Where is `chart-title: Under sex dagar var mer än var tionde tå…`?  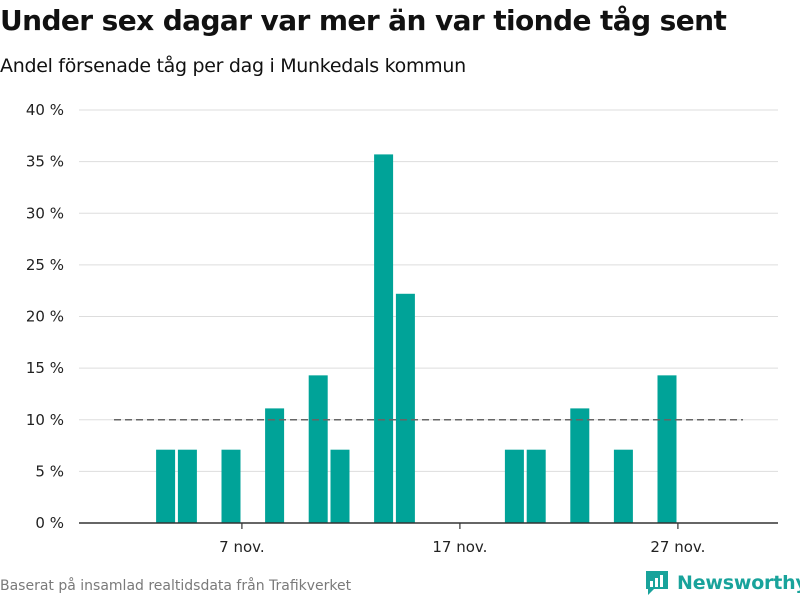 chart-title: Under sex dagar var mer än var tionde tå… is located at coordinates (363, 20).